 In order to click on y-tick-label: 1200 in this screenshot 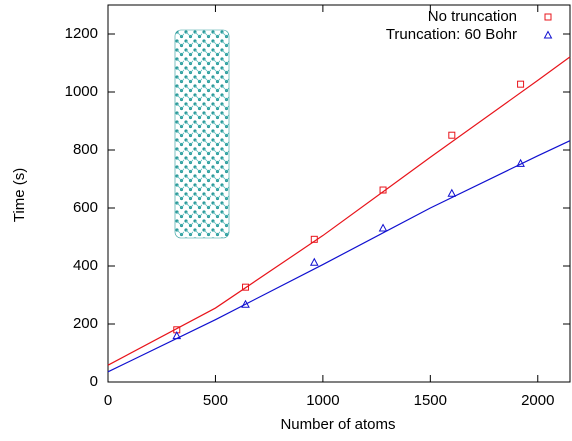, I will do `click(81, 33)`.